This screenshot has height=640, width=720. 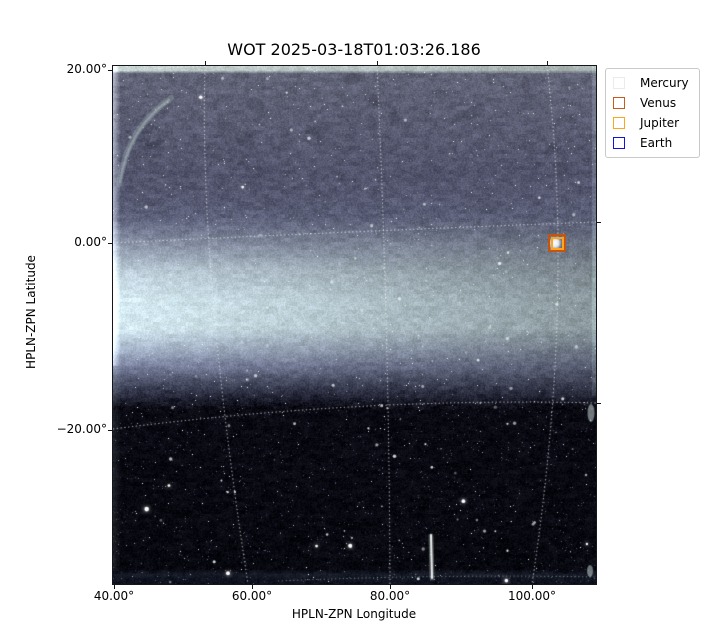 What do you see at coordinates (652, 113) in the screenshot?
I see `legend: Mercury Venus Jupiter Earth` at bounding box center [652, 113].